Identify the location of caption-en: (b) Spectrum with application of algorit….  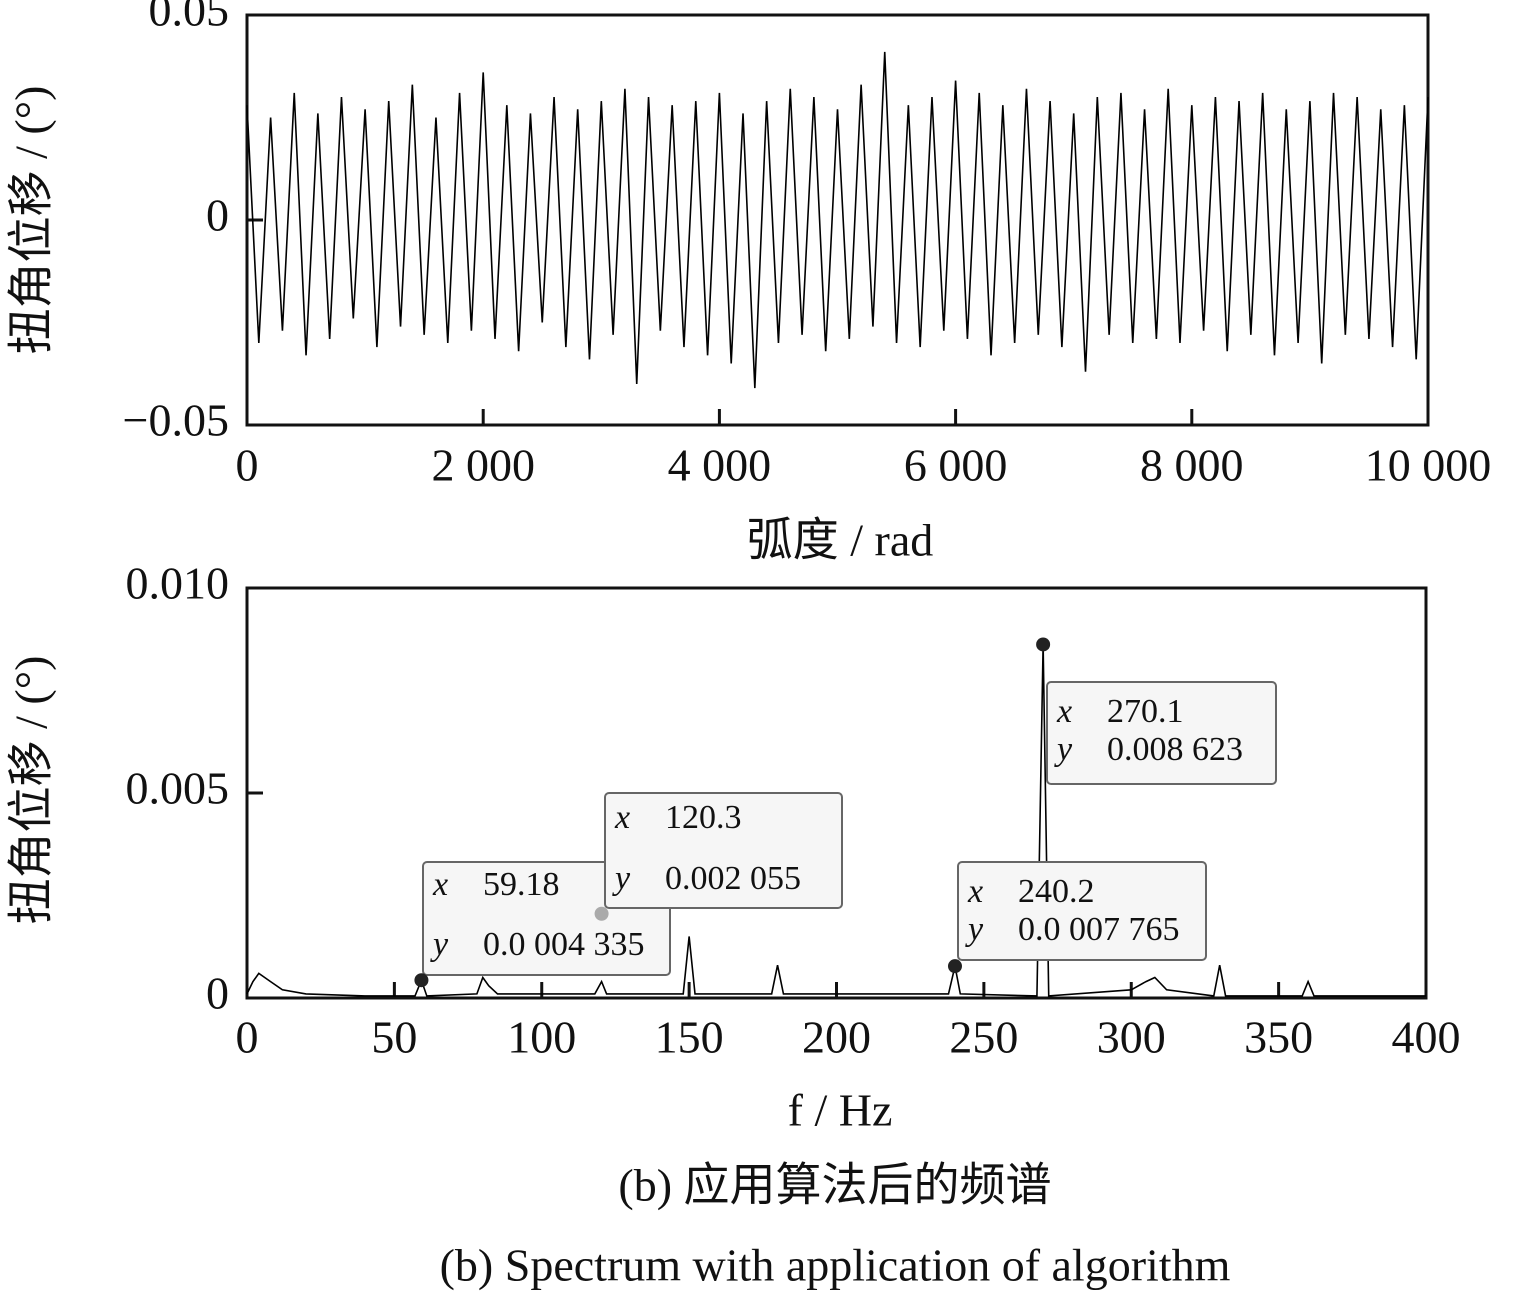
(835, 1265).